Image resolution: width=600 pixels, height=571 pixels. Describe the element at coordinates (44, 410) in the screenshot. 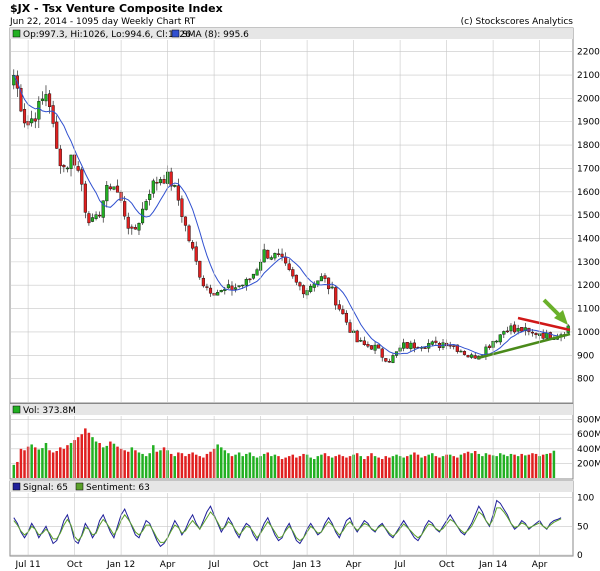

I see `volume-legend: Vol: 373.8M` at that location.